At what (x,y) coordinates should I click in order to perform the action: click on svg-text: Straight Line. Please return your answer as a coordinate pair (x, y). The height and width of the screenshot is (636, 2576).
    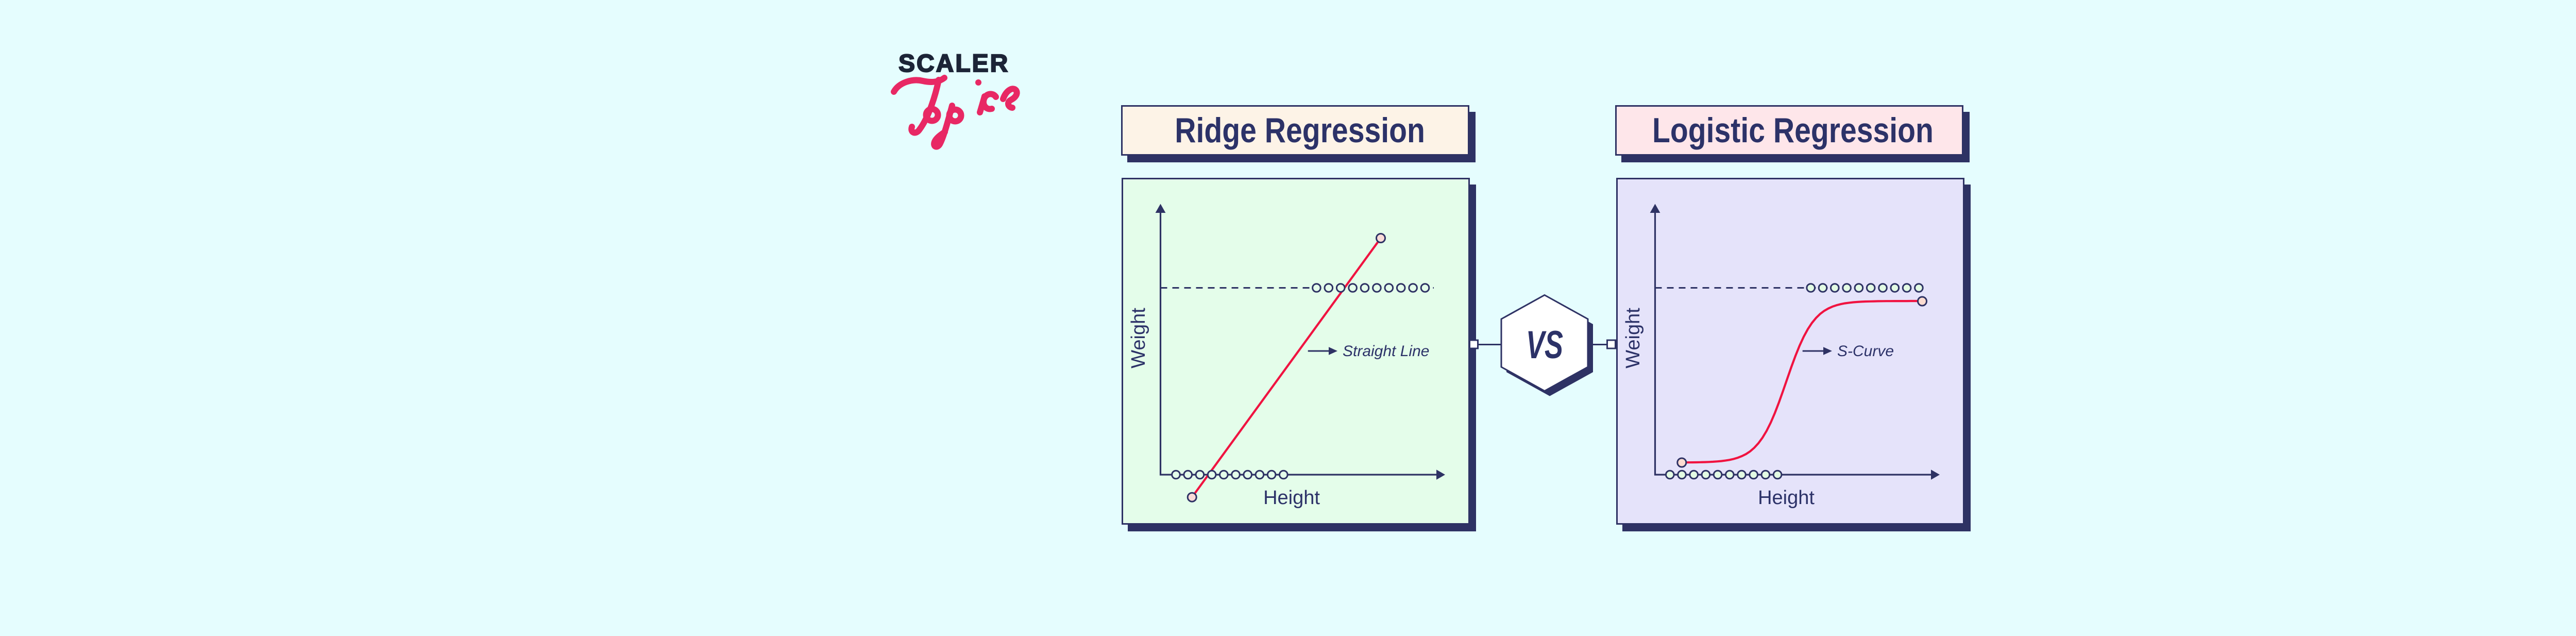
    Looking at the image, I should click on (1386, 351).